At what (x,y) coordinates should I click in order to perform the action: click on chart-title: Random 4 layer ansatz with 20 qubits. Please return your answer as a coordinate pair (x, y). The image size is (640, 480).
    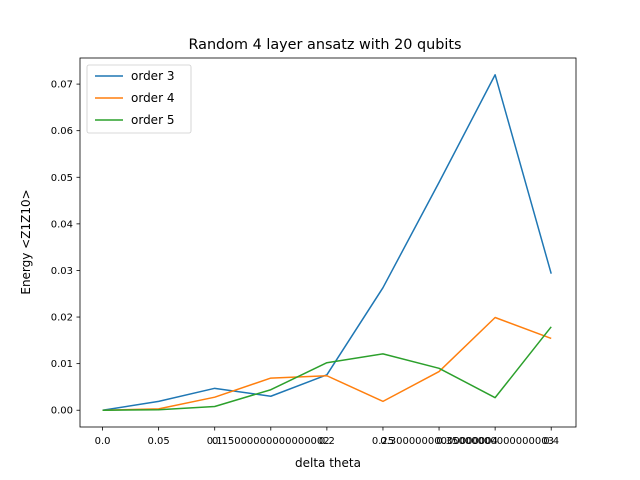
    Looking at the image, I should click on (324, 45).